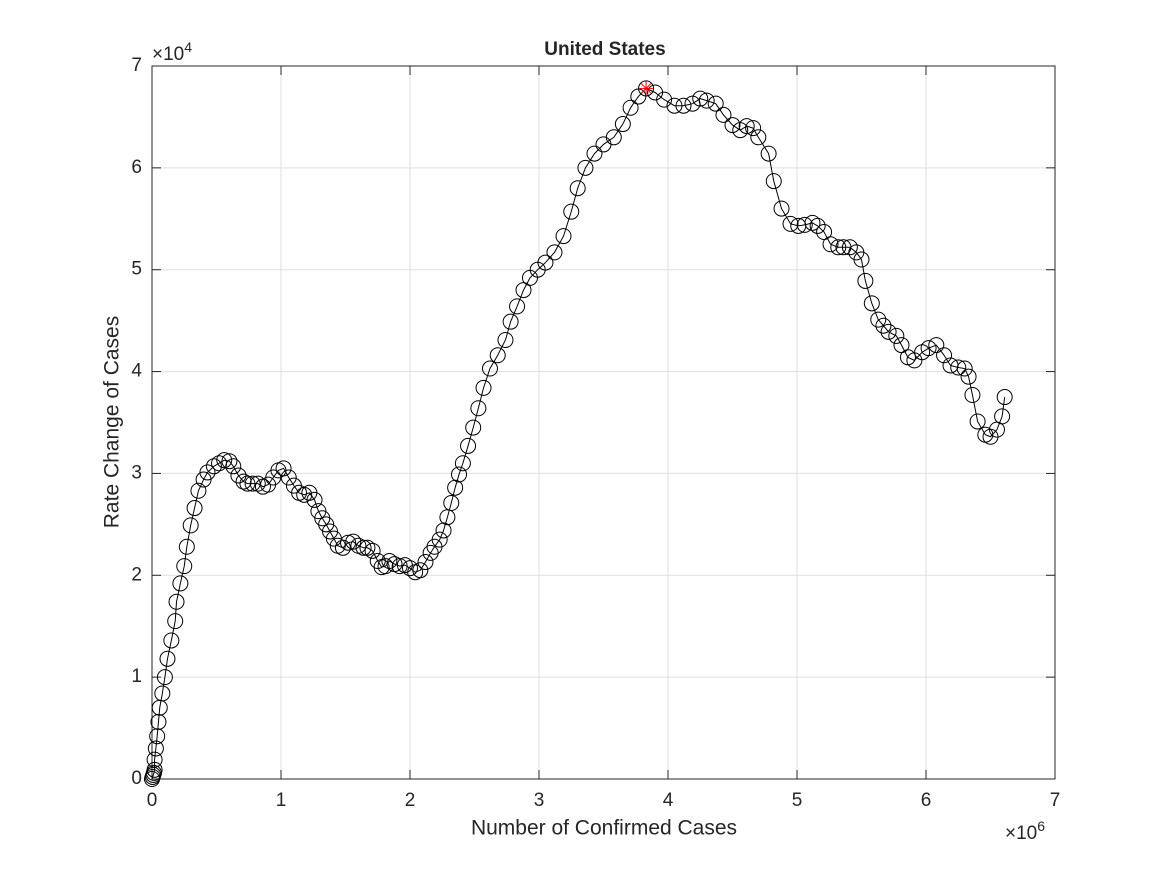 The height and width of the screenshot is (875, 1167). Describe the element at coordinates (1055, 800) in the screenshot. I see `x-tick-label: 7` at that location.